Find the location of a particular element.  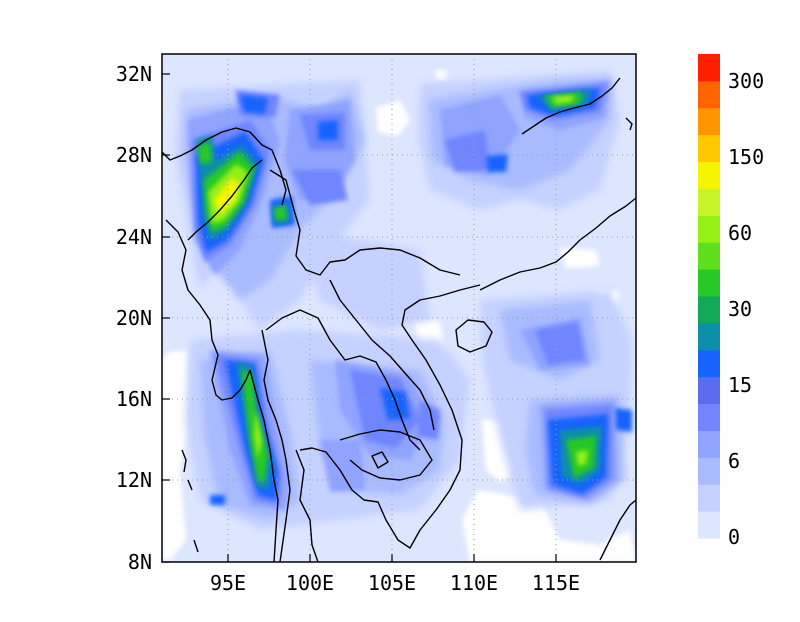

lon-label: 95E is located at coordinates (228, 583).